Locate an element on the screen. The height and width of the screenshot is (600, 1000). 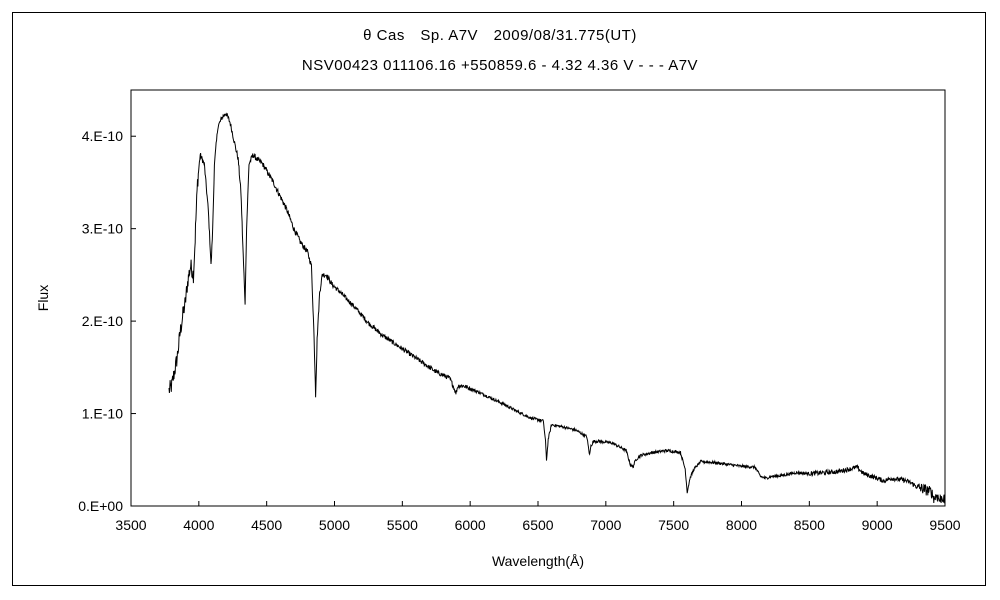
x-tick-label: 7500 is located at coordinates (673, 525).